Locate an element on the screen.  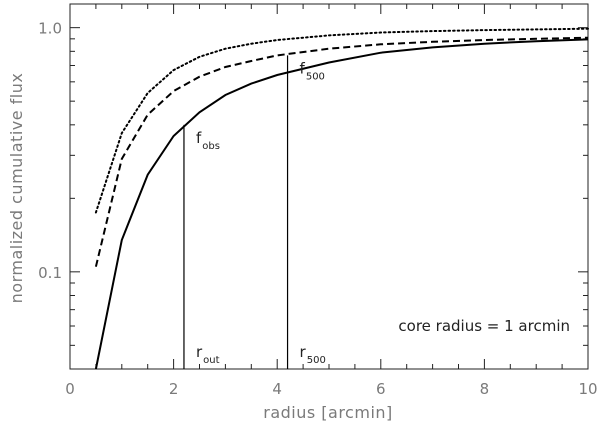
x-axis-title: radius [arcmin] is located at coordinates (328, 412).